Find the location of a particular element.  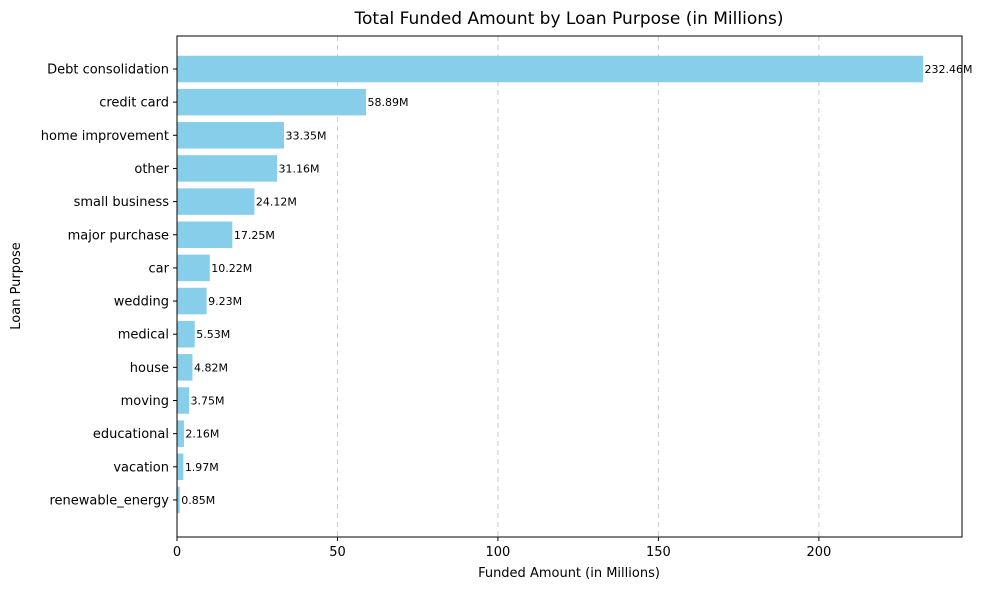

y-tick-label: renewable_energy is located at coordinates (109, 500).